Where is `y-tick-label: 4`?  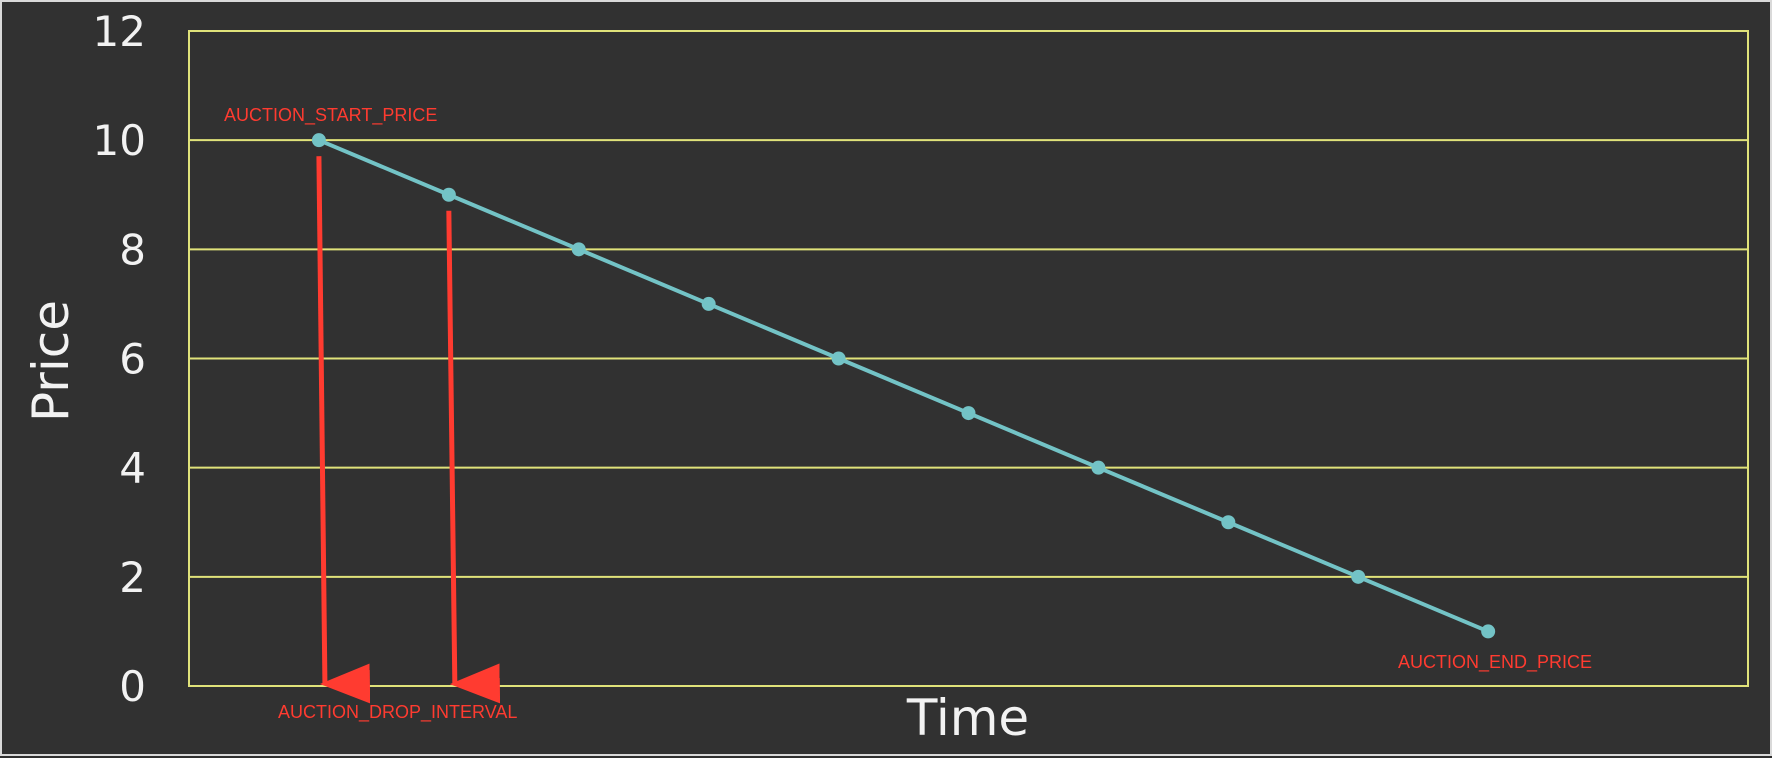
y-tick-label: 4 is located at coordinates (132, 468).